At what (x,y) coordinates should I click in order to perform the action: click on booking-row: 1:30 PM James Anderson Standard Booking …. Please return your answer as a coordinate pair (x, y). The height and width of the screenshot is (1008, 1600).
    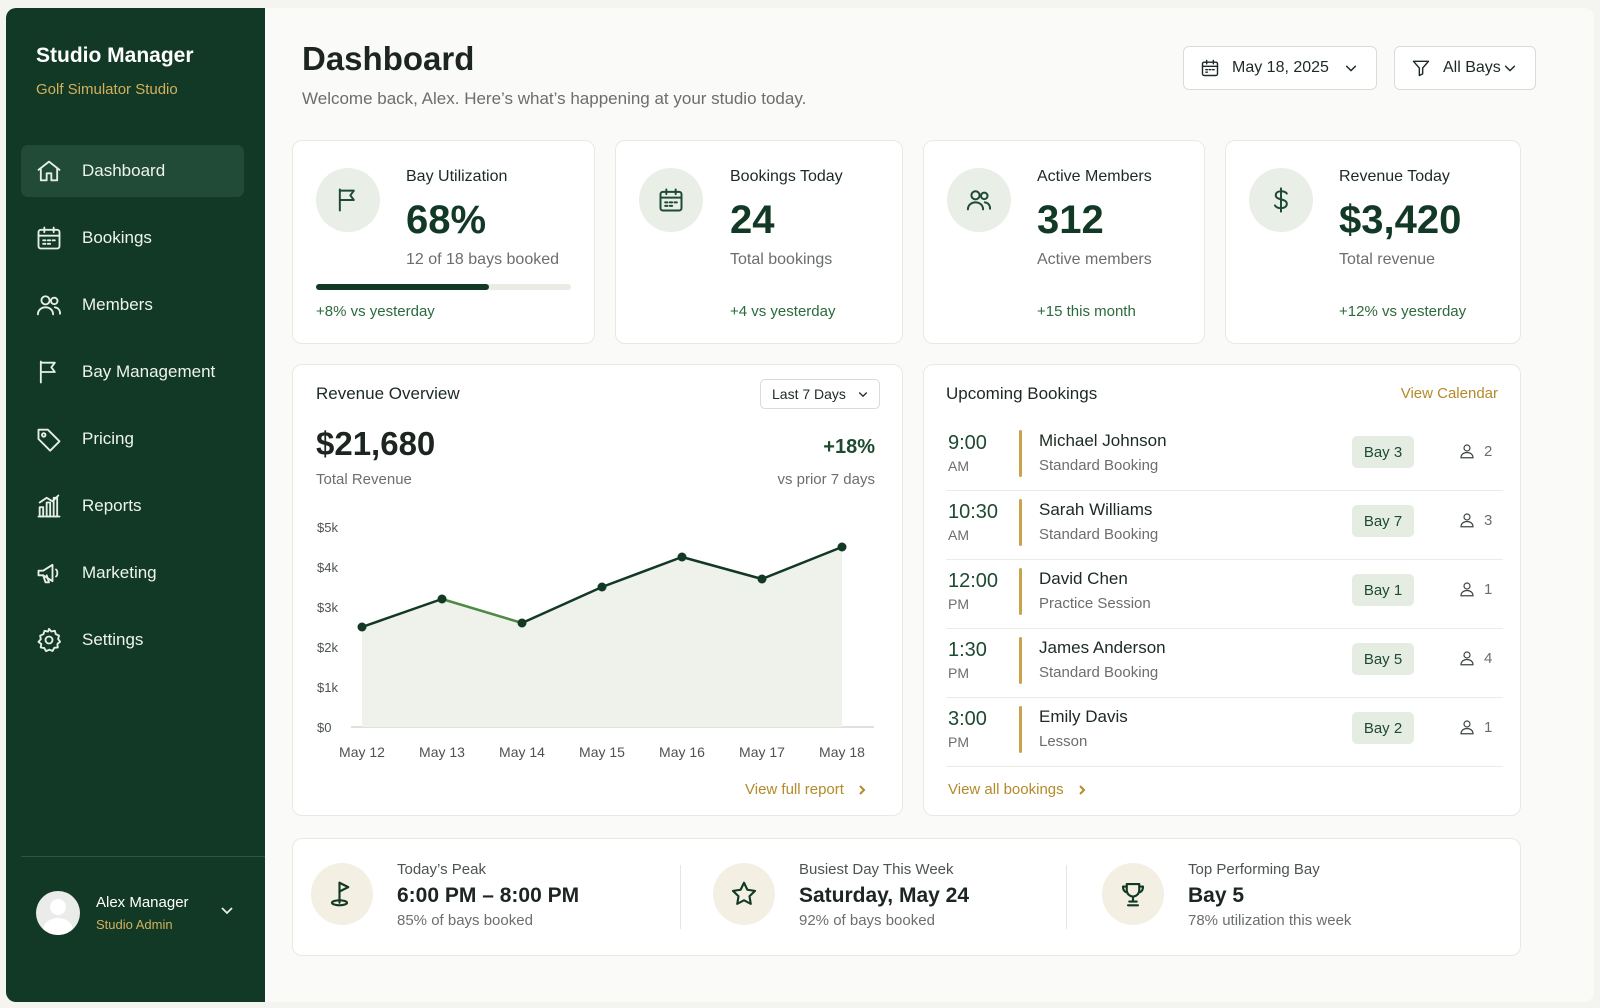
    Looking at the image, I should click on (1224, 663).